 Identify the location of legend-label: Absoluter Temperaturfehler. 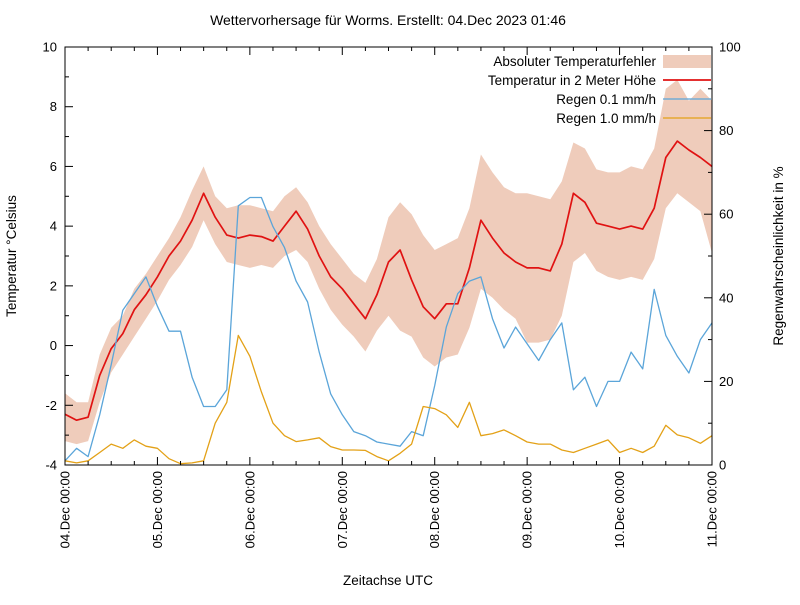
(574, 61).